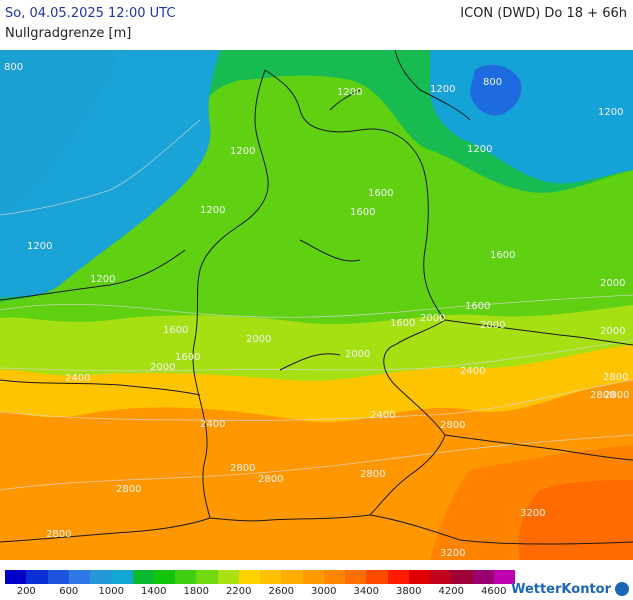 The height and width of the screenshot is (600, 633). Describe the element at coordinates (409, 591) in the screenshot. I see `legend-tick-label: 3800` at that location.